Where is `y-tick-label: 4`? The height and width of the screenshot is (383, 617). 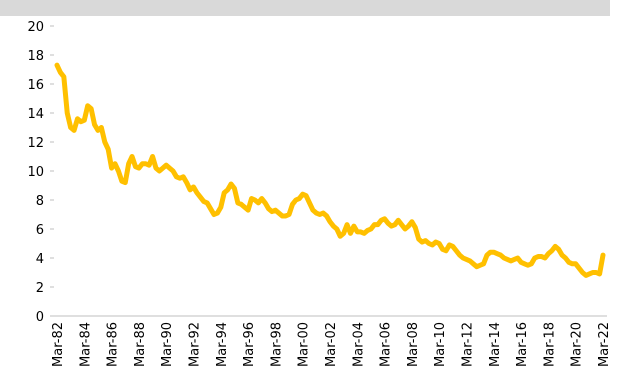 y-tick-label: 4 is located at coordinates (40, 259).